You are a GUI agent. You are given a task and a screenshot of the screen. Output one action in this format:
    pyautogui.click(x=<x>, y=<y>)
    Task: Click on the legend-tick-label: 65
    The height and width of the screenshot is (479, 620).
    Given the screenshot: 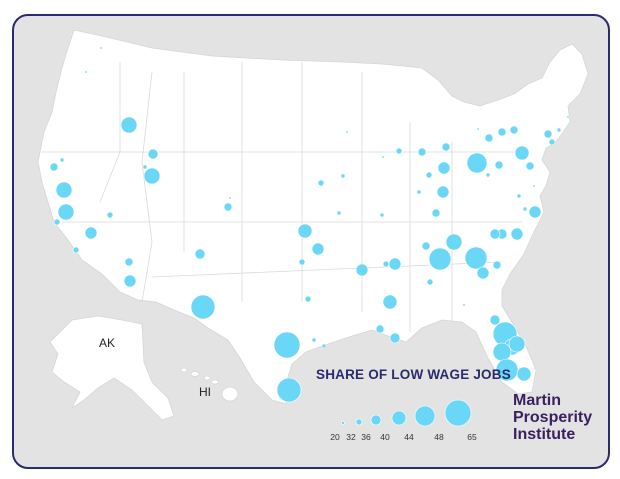 What is the action you would take?
    pyautogui.click(x=472, y=437)
    